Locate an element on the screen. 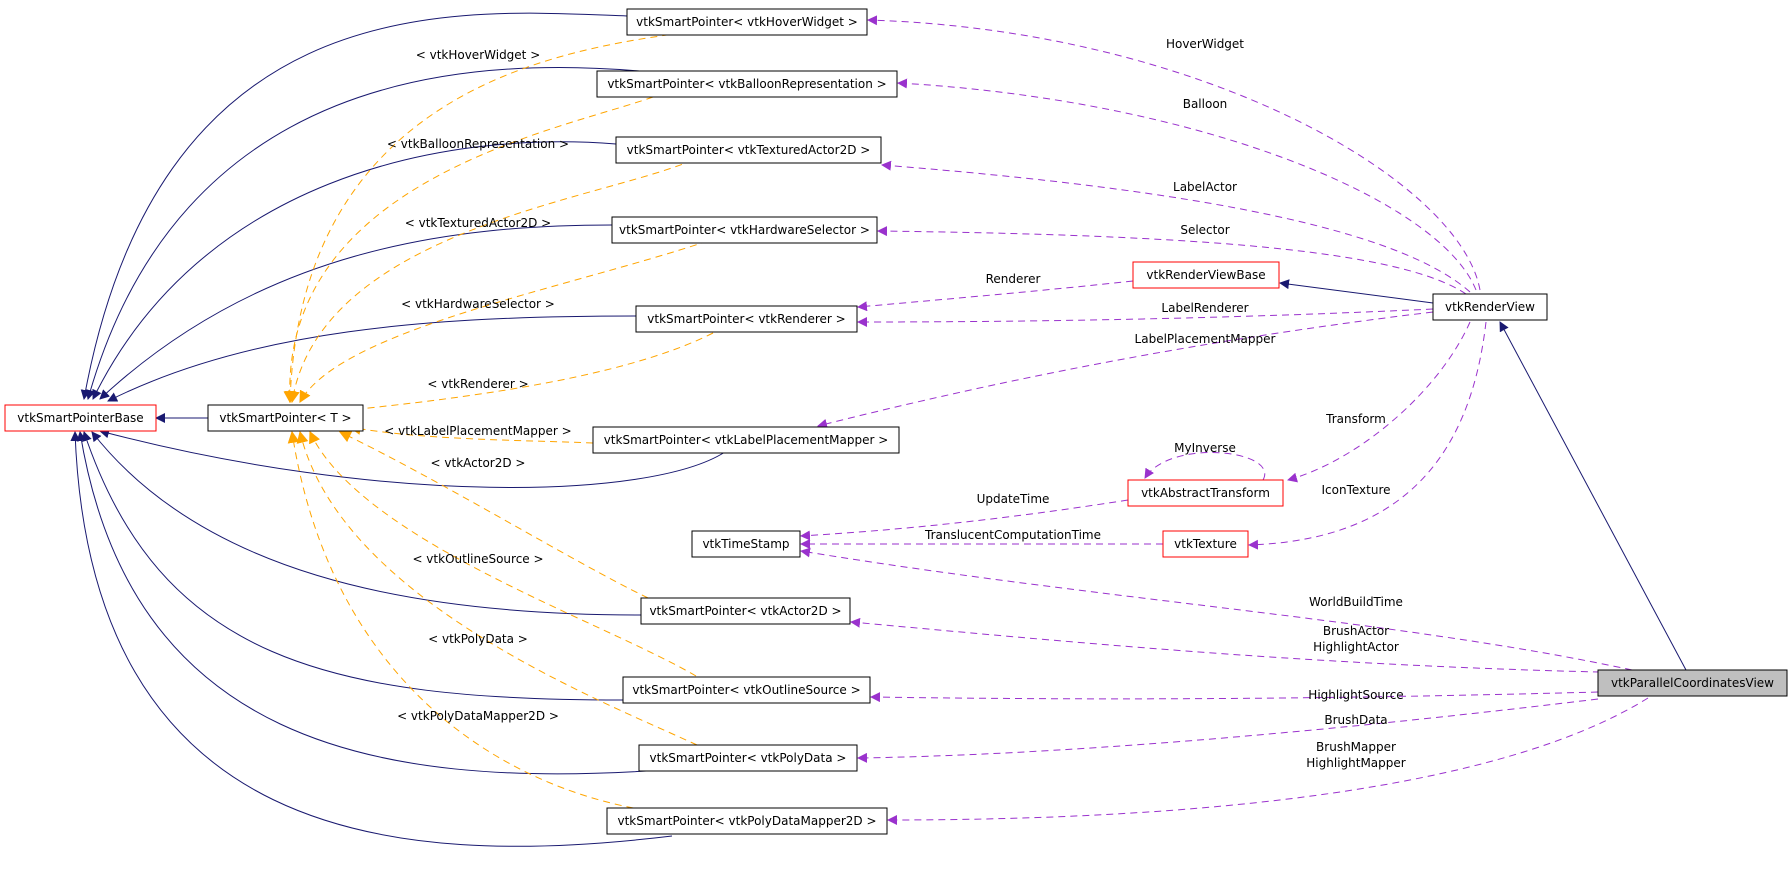  node-label: vtkAbstractTransform is located at coordinates (1205, 493).